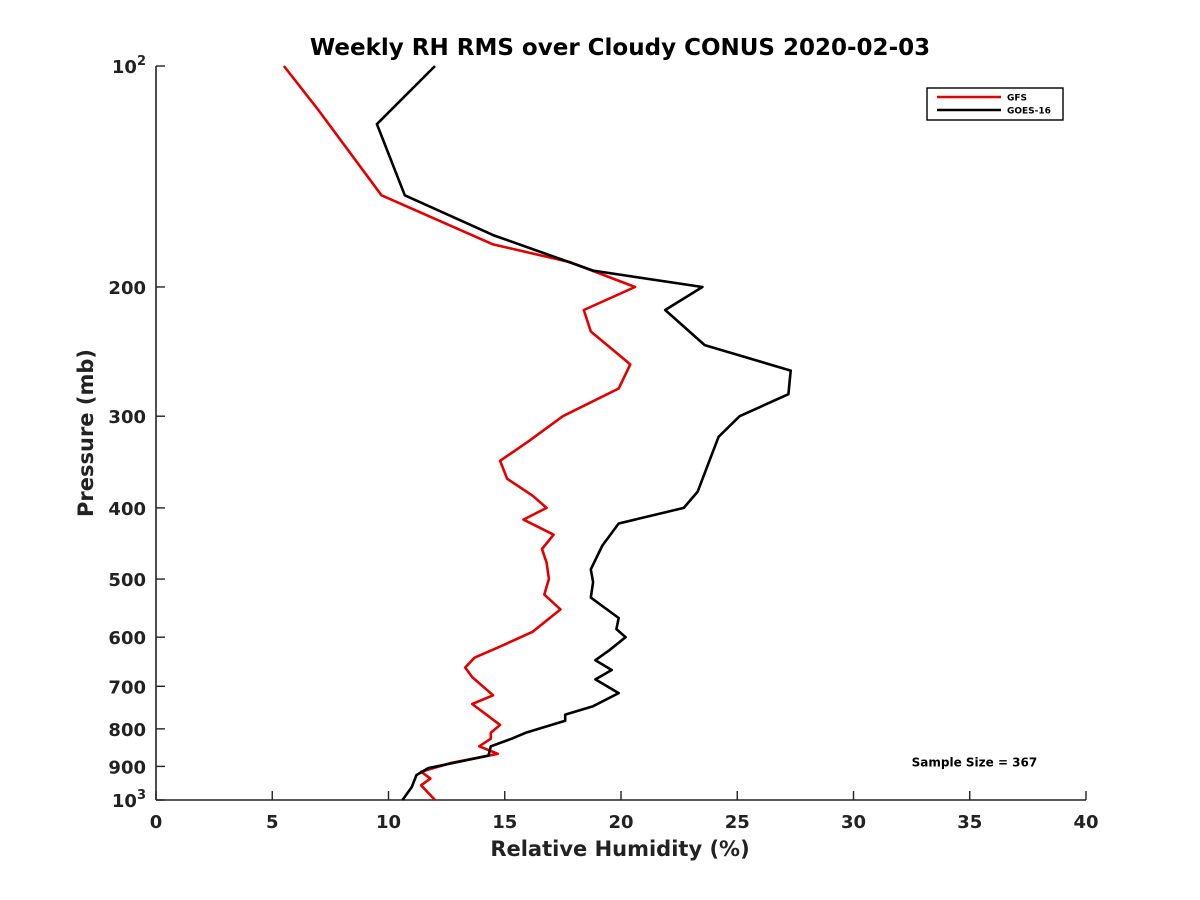 The height and width of the screenshot is (900, 1200). What do you see at coordinates (620, 822) in the screenshot?
I see `x-tick-label: 20` at bounding box center [620, 822].